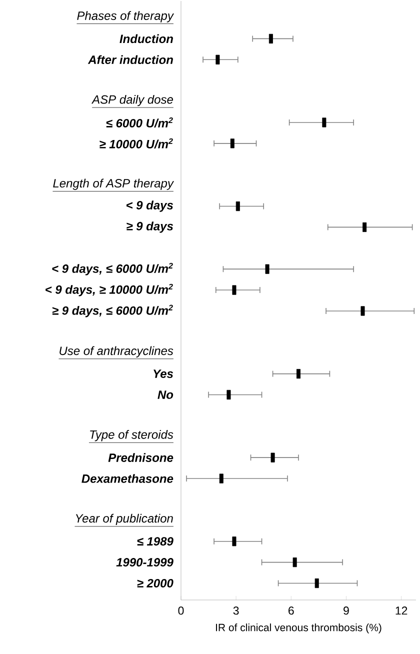  Describe the element at coordinates (125, 16) in the screenshot. I see `y-tick-label: Phases of therapy` at that location.